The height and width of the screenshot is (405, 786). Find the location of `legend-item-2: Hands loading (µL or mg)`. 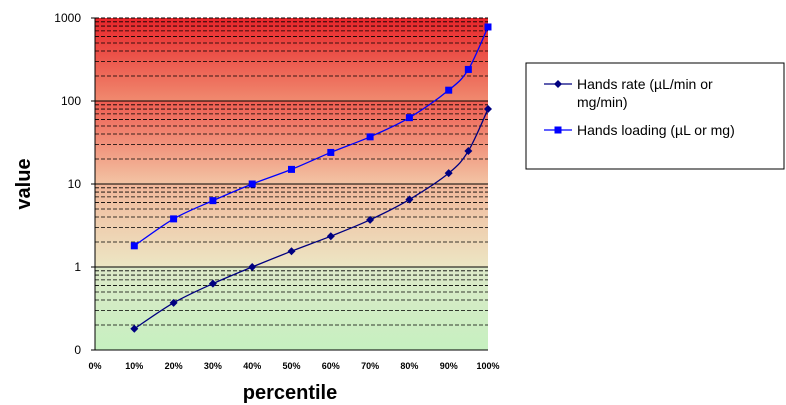

legend-item-2: Hands loading (µL or mg) is located at coordinates (639, 130).